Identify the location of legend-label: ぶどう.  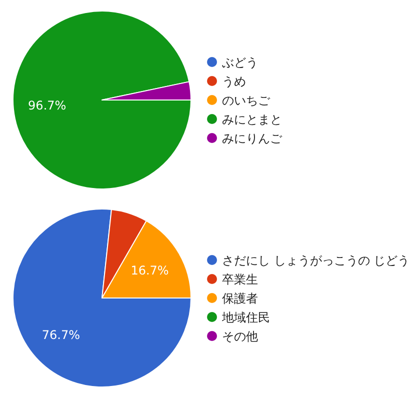
(240, 63).